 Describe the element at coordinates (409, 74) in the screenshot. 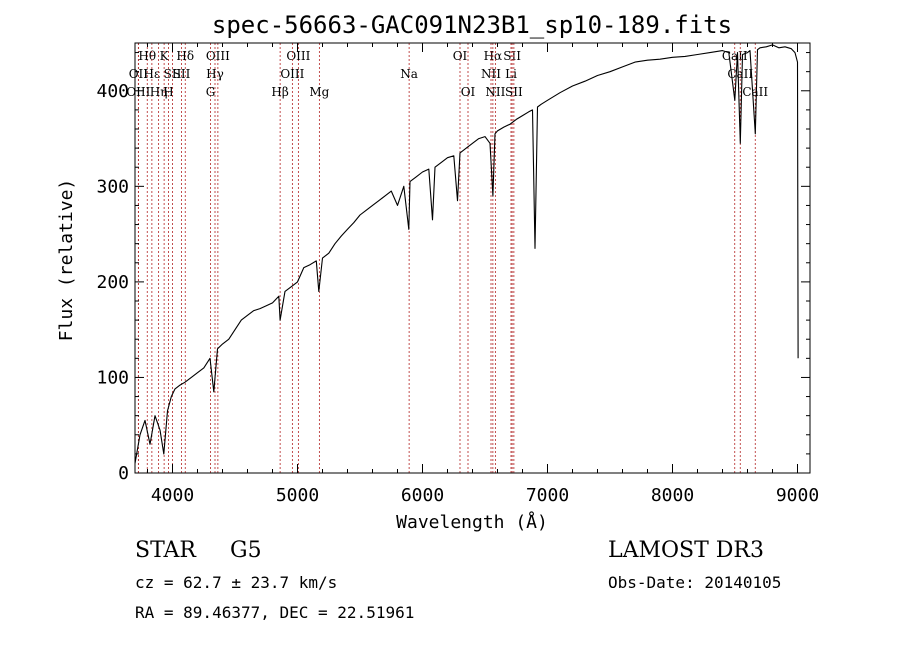

I see `line-marker-label: Na` at that location.